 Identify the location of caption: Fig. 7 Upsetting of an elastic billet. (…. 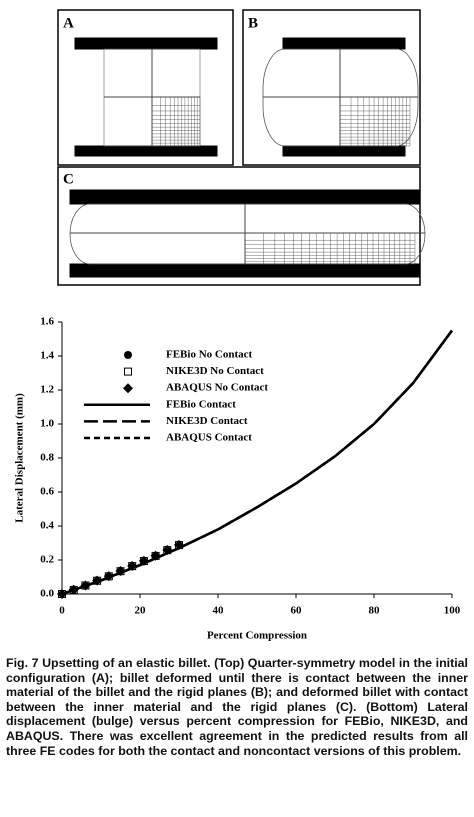
(237, 707).